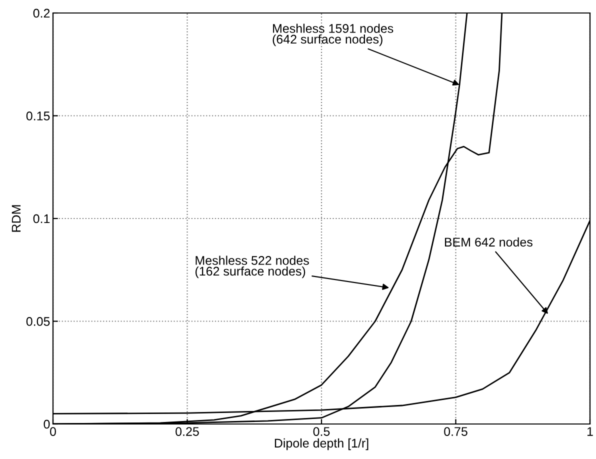 Image resolution: width=596 pixels, height=459 pixels. Describe the element at coordinates (38, 321) in the screenshot. I see `y-tick-label: 0.05` at that location.